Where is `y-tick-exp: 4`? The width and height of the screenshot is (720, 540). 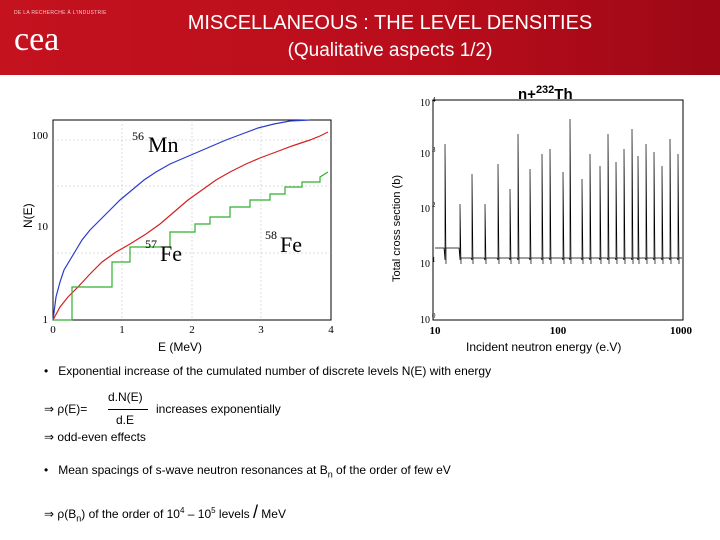 y-tick-exp: 4 is located at coordinates (434, 100).